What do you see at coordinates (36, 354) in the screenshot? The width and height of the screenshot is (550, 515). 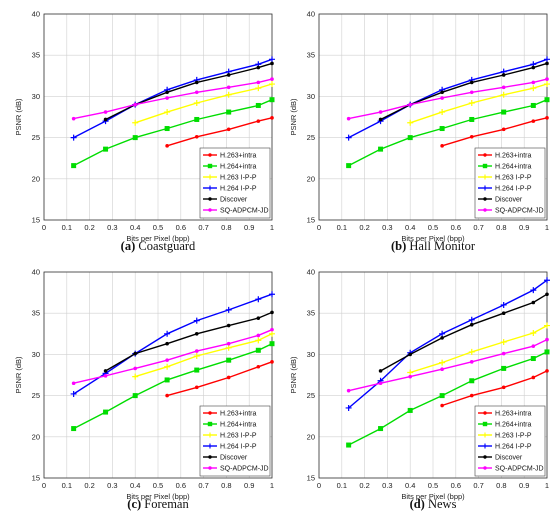 I see `y-tick-label: 30` at bounding box center [36, 354].